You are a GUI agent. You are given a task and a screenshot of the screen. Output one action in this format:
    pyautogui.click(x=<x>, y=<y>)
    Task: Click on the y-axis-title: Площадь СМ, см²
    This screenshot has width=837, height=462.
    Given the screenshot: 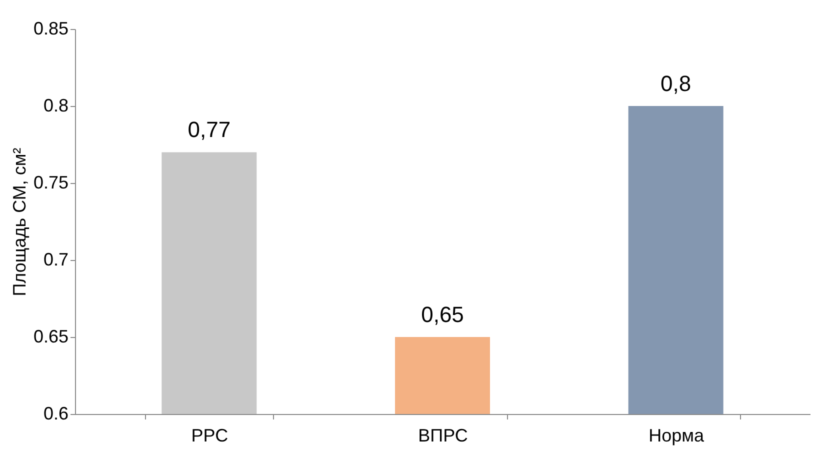 What is the action you would take?
    pyautogui.click(x=19, y=222)
    